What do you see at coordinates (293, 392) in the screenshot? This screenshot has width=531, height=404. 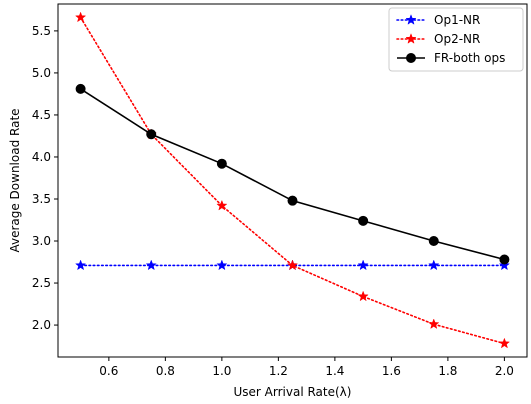 I see `x-axis-label: User Arrival Rate(λ)` at bounding box center [293, 392].